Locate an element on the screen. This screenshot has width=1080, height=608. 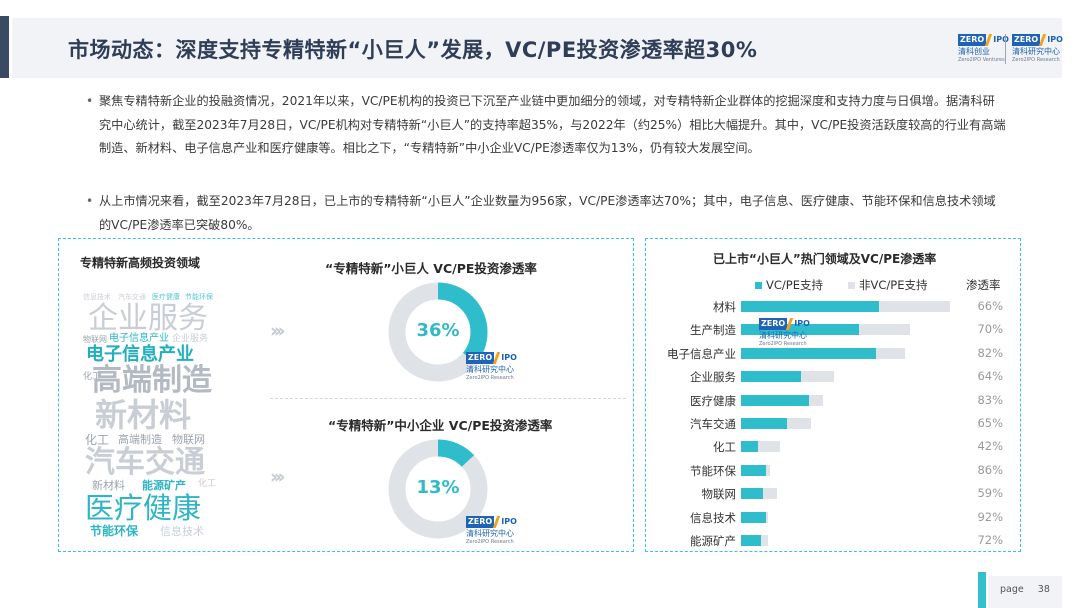
title-accent-bar is located at coordinates (4, 47).